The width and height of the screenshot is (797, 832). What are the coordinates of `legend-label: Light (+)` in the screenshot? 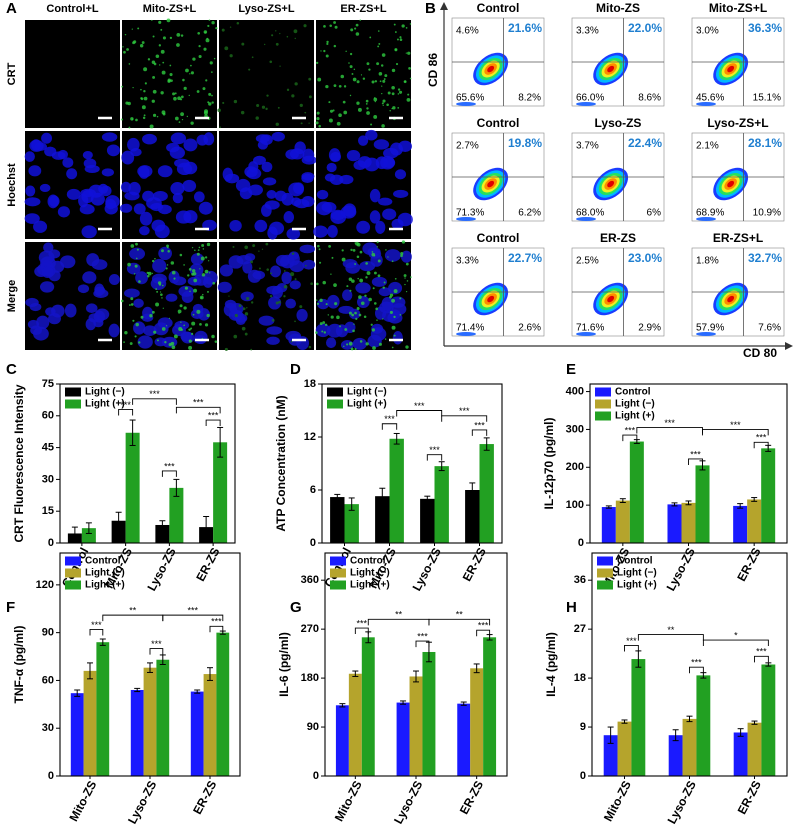 It's located at (105, 585).